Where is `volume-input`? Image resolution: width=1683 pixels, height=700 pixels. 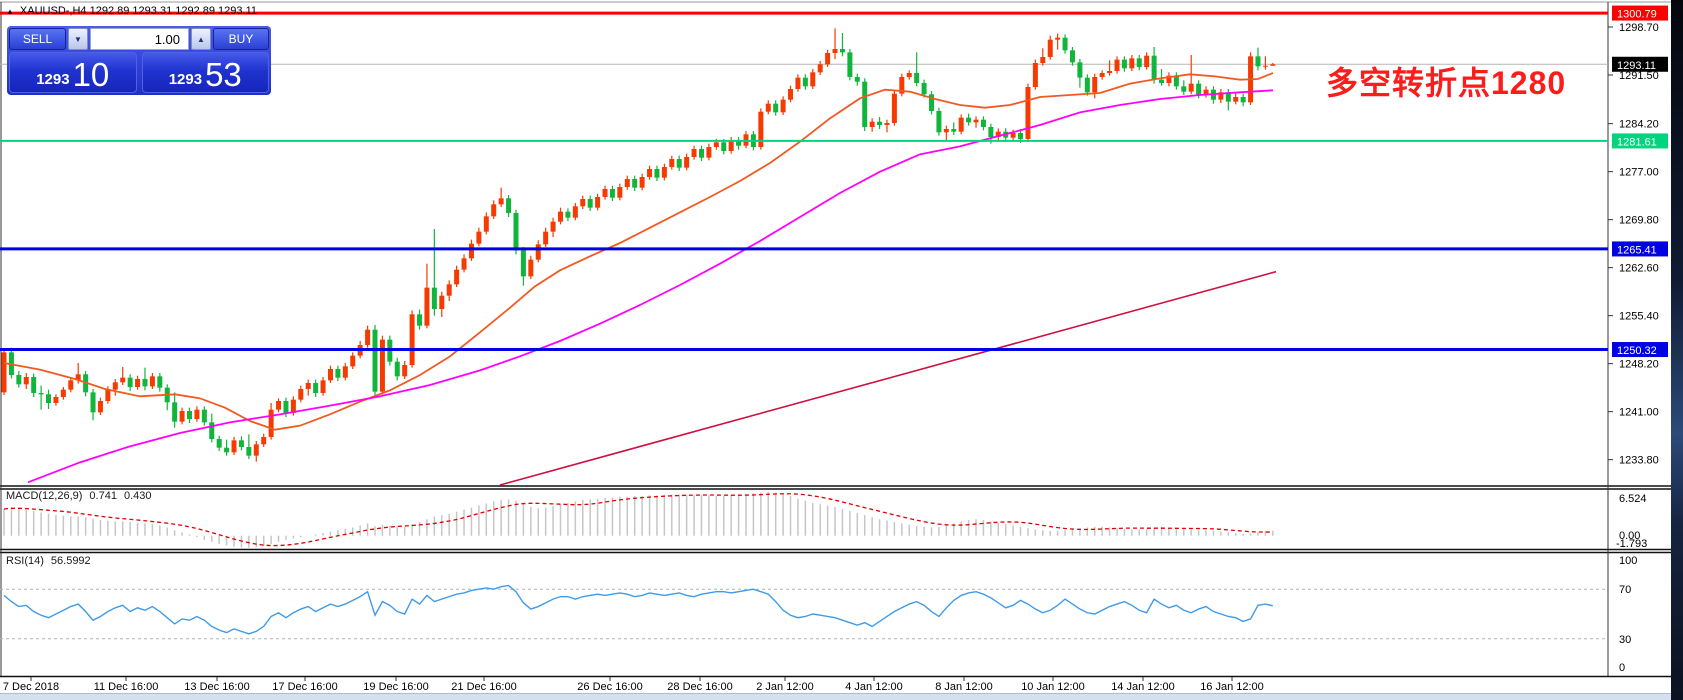 volume-input is located at coordinates (139, 39).